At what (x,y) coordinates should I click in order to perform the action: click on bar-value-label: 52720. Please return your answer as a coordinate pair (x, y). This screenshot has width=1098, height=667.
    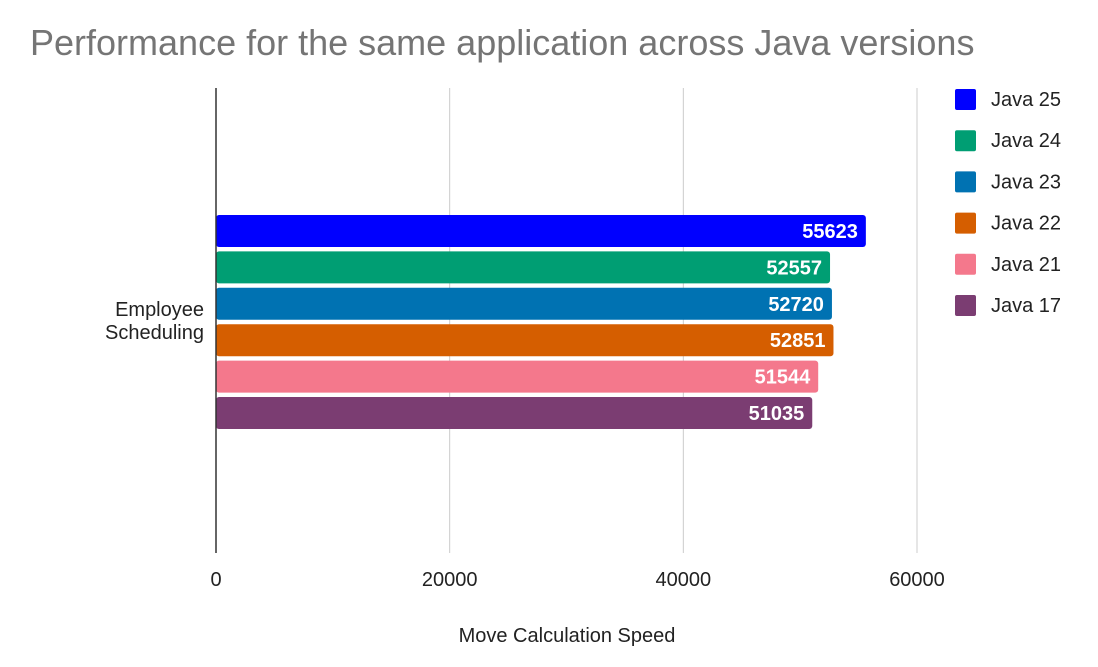
    Looking at the image, I should click on (796, 305).